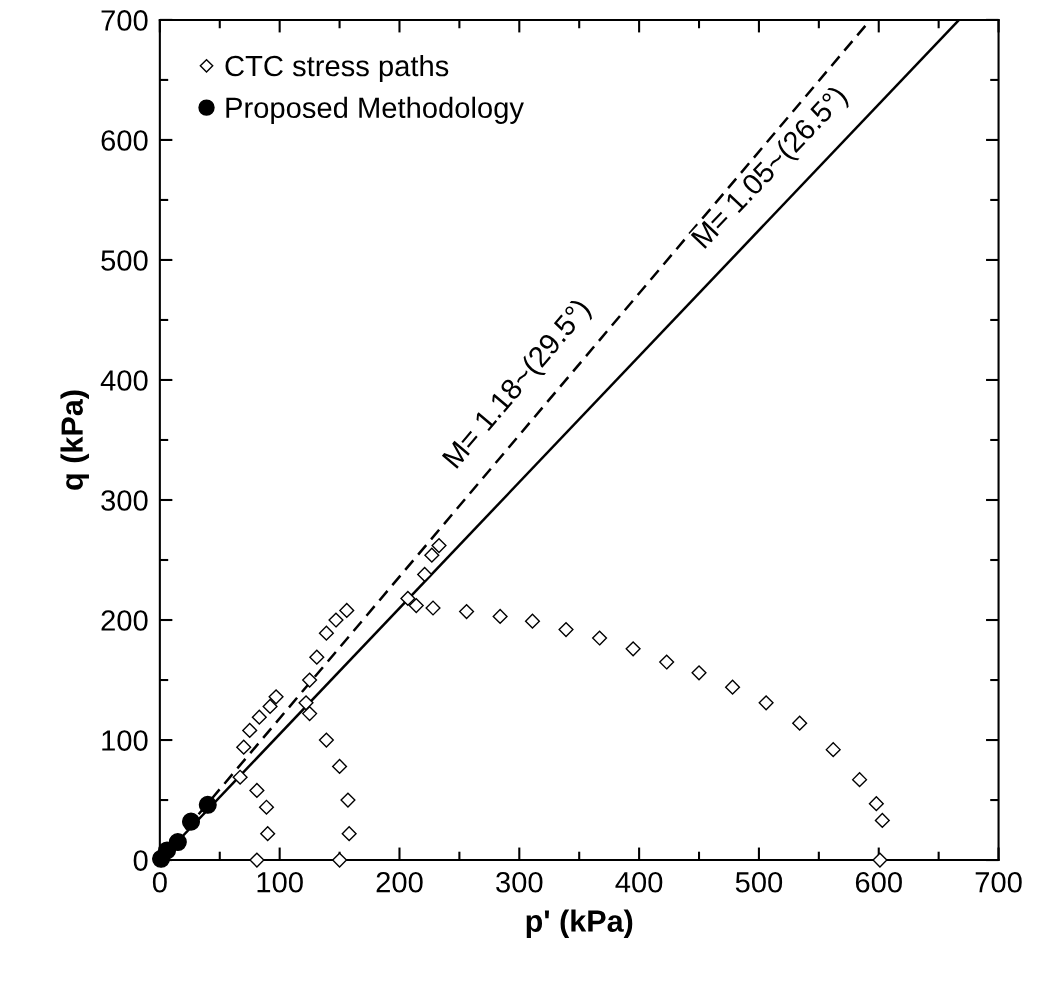  What do you see at coordinates (519, 882) in the screenshot?
I see `x-tick-label: 300` at bounding box center [519, 882].